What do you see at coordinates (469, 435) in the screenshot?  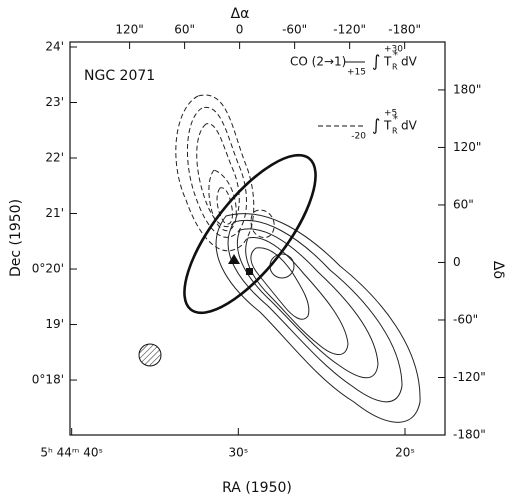 I see `y2-tick-label: -180"` at bounding box center [469, 435].